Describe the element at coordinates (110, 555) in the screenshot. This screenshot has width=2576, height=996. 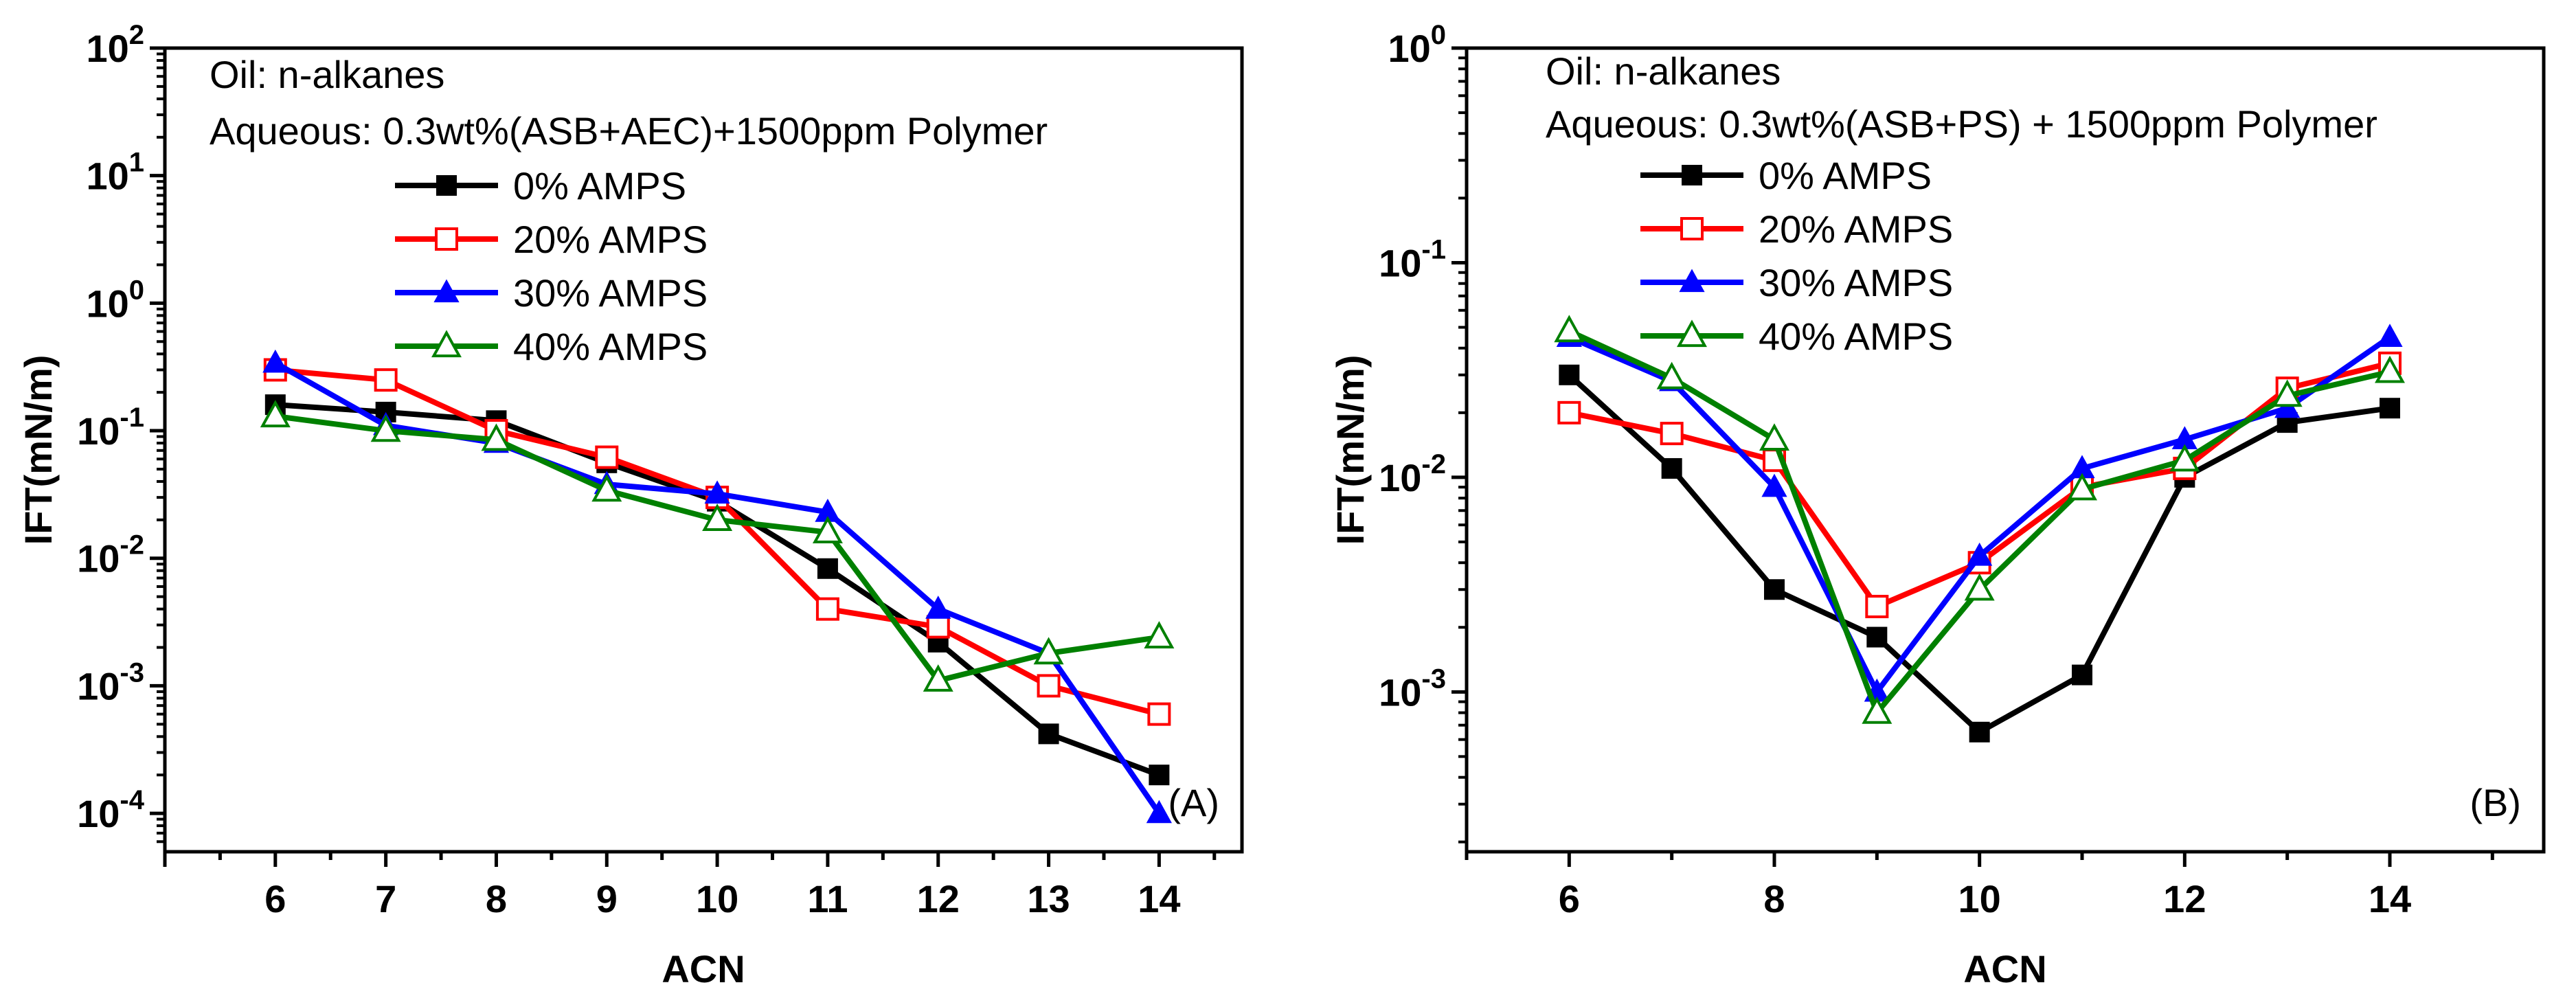
I see `y-tick-label: 10⁻²` at that location.